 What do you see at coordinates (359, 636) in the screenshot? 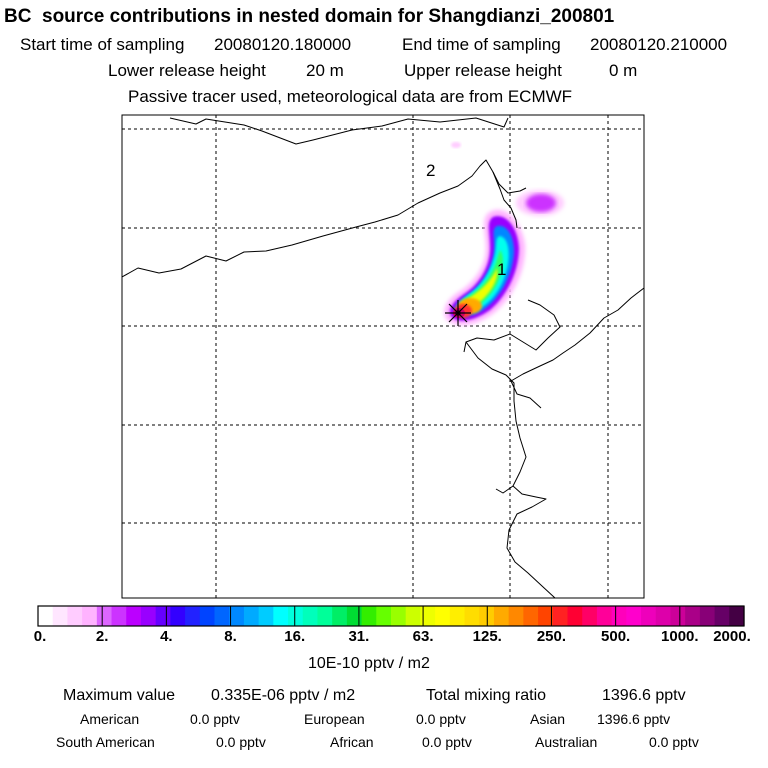
I see `colorbar-tick-label: 31.` at bounding box center [359, 636].